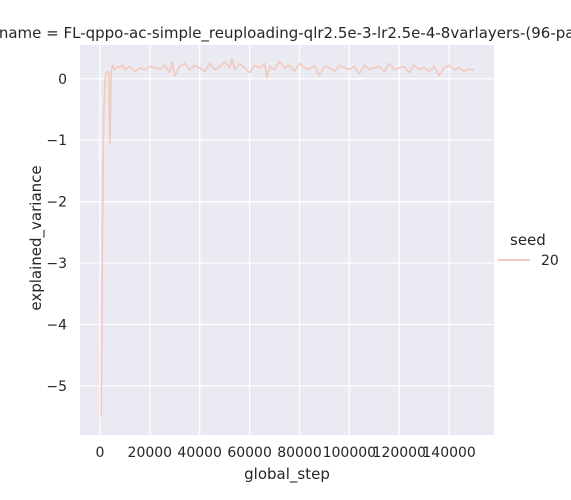 This screenshot has width=571, height=500. Describe the element at coordinates (150, 453) in the screenshot. I see `x-tick-label: 20000` at that location.